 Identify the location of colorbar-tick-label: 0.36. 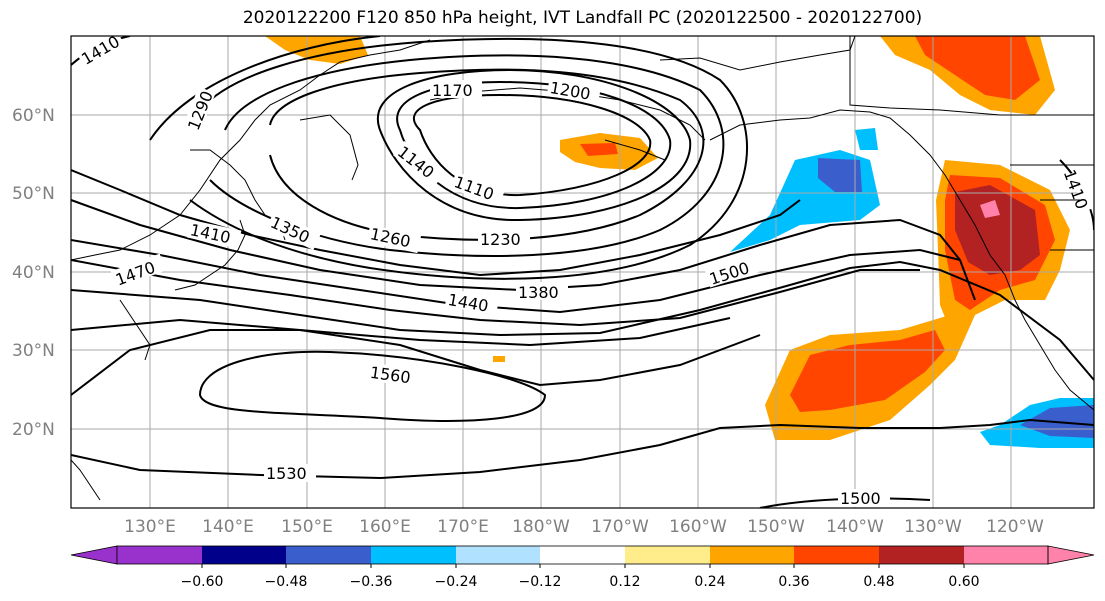
(793, 582).